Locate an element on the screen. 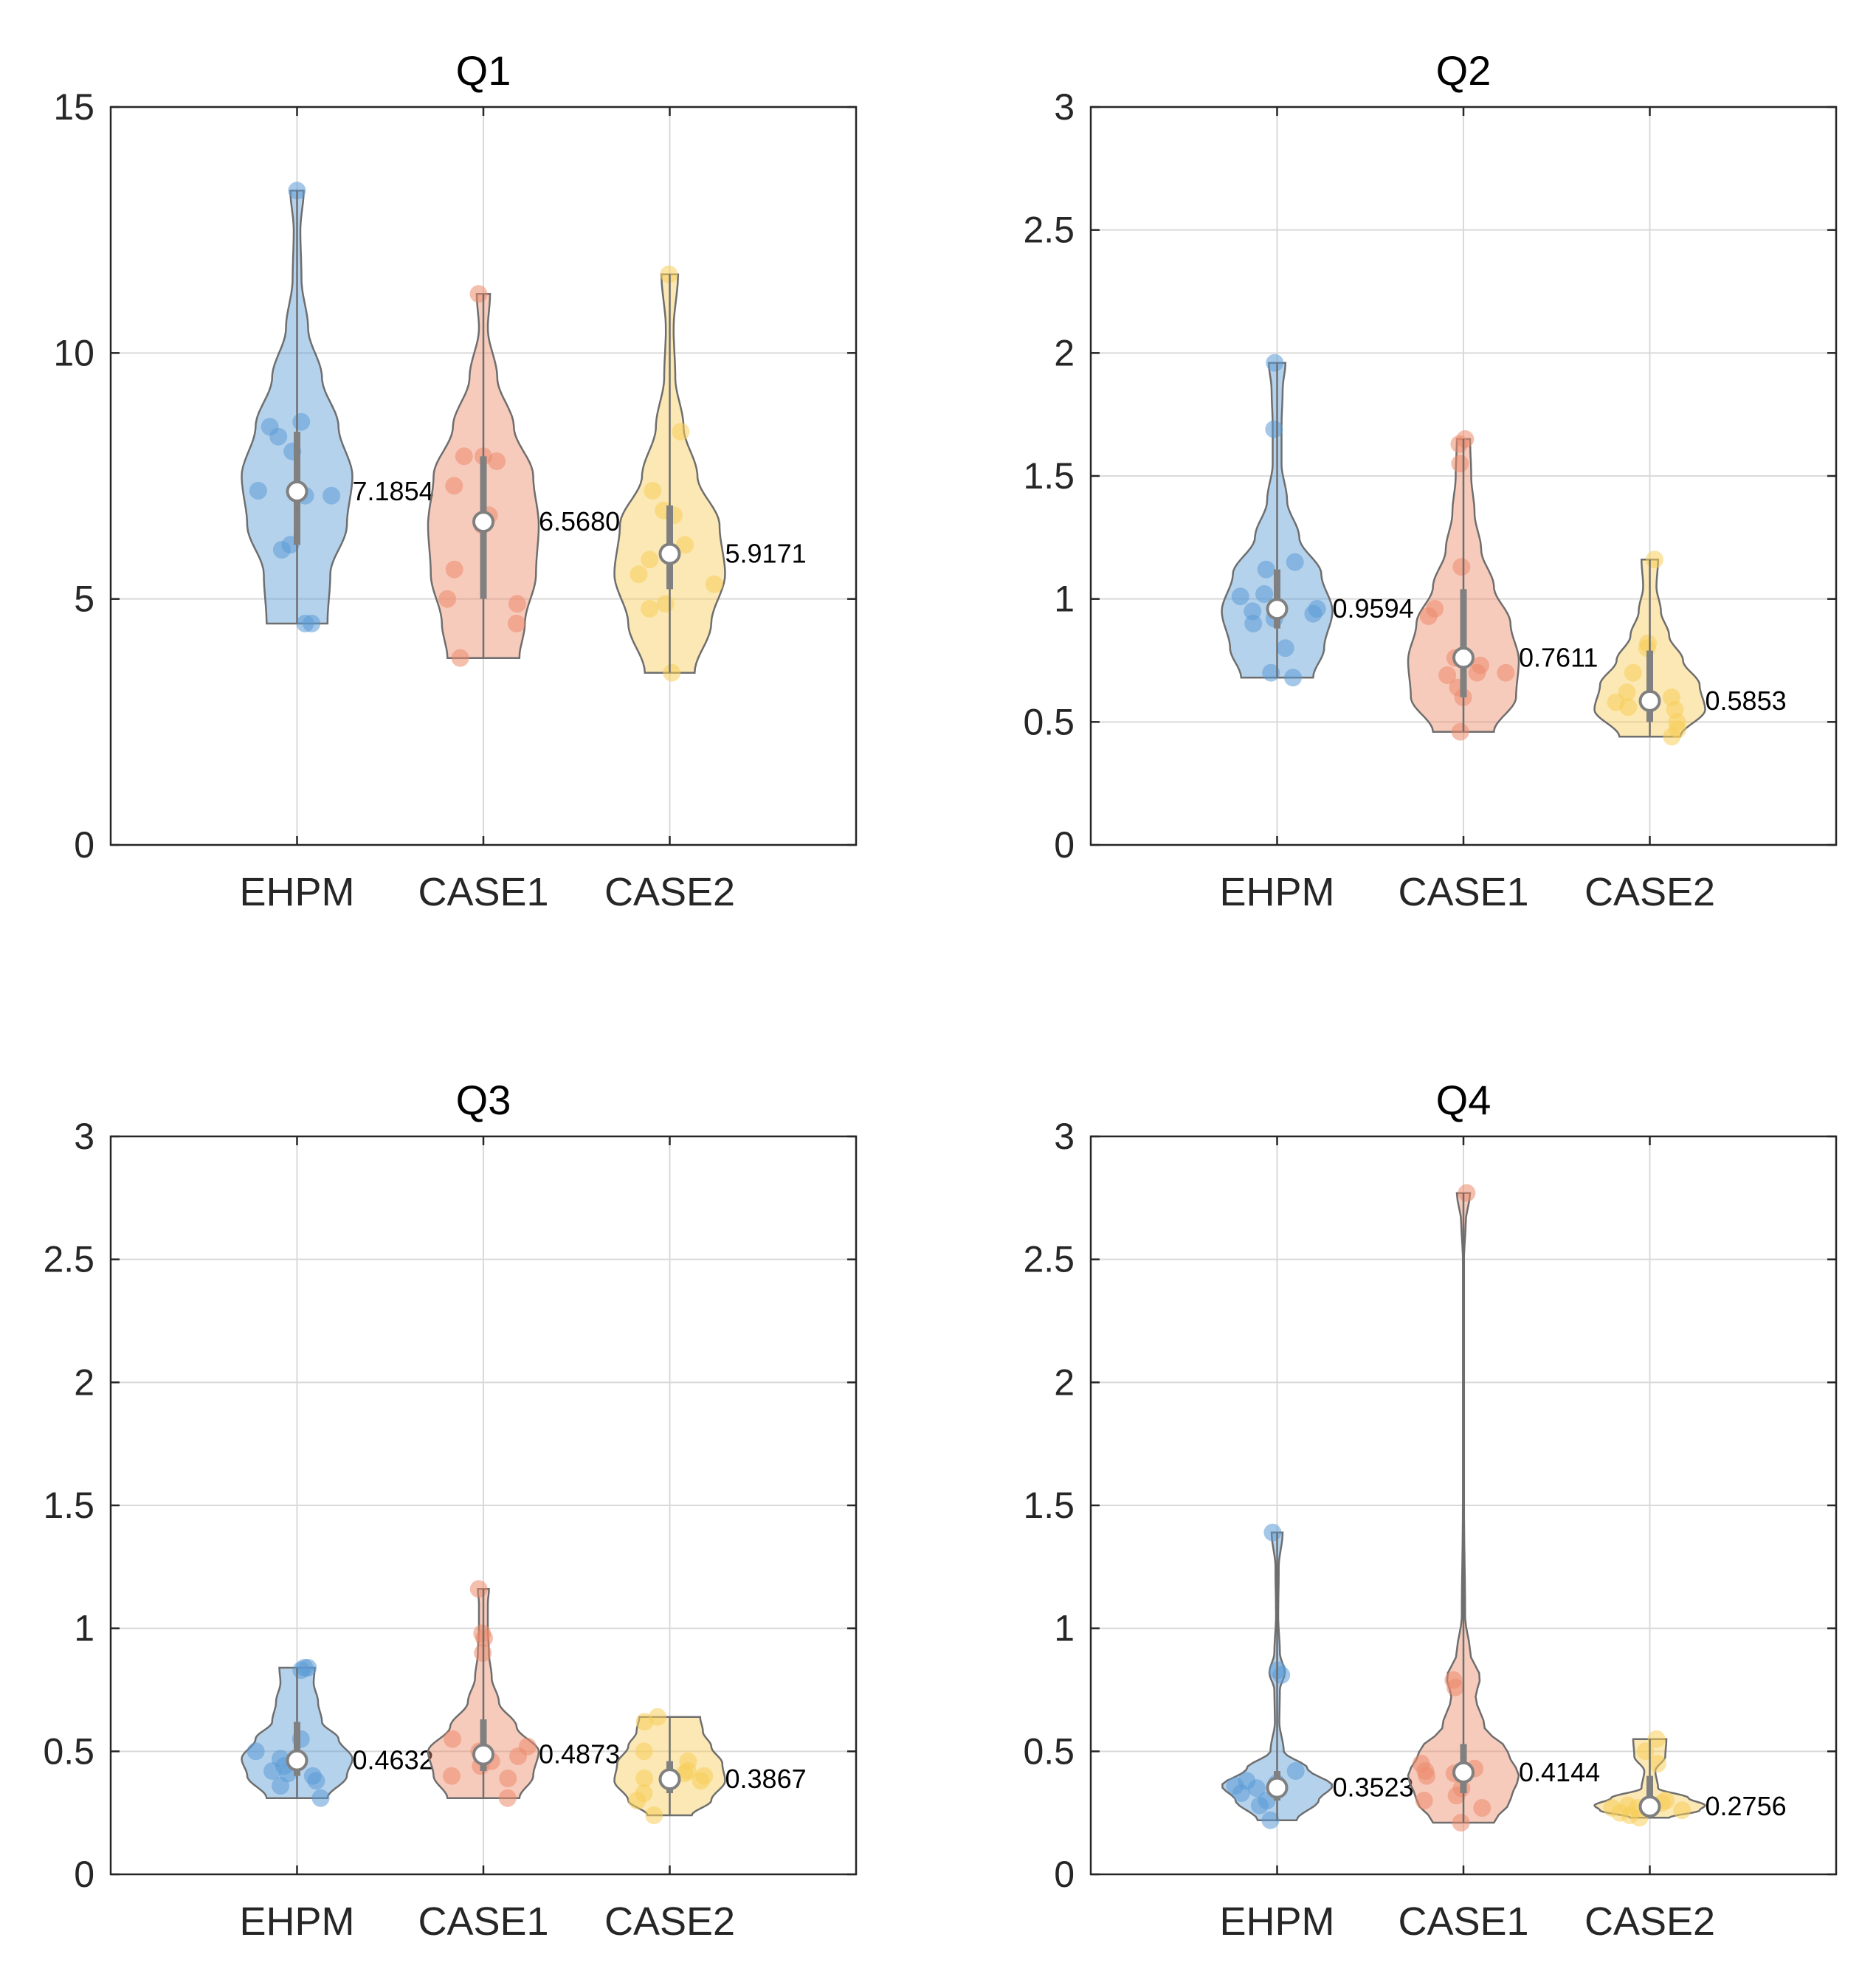 Image resolution: width=1876 pixels, height=1971 pixels. chart-title: Q2 is located at coordinates (1464, 70).